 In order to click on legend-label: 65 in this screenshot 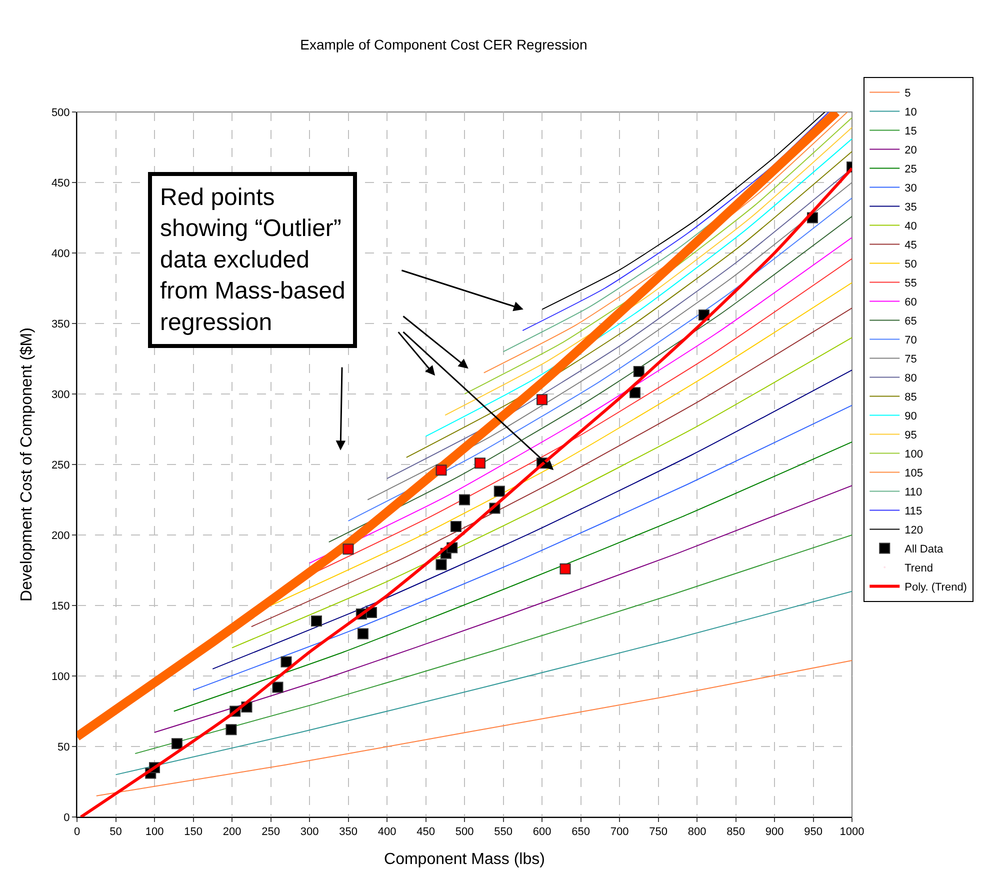, I will do `click(910, 322)`.